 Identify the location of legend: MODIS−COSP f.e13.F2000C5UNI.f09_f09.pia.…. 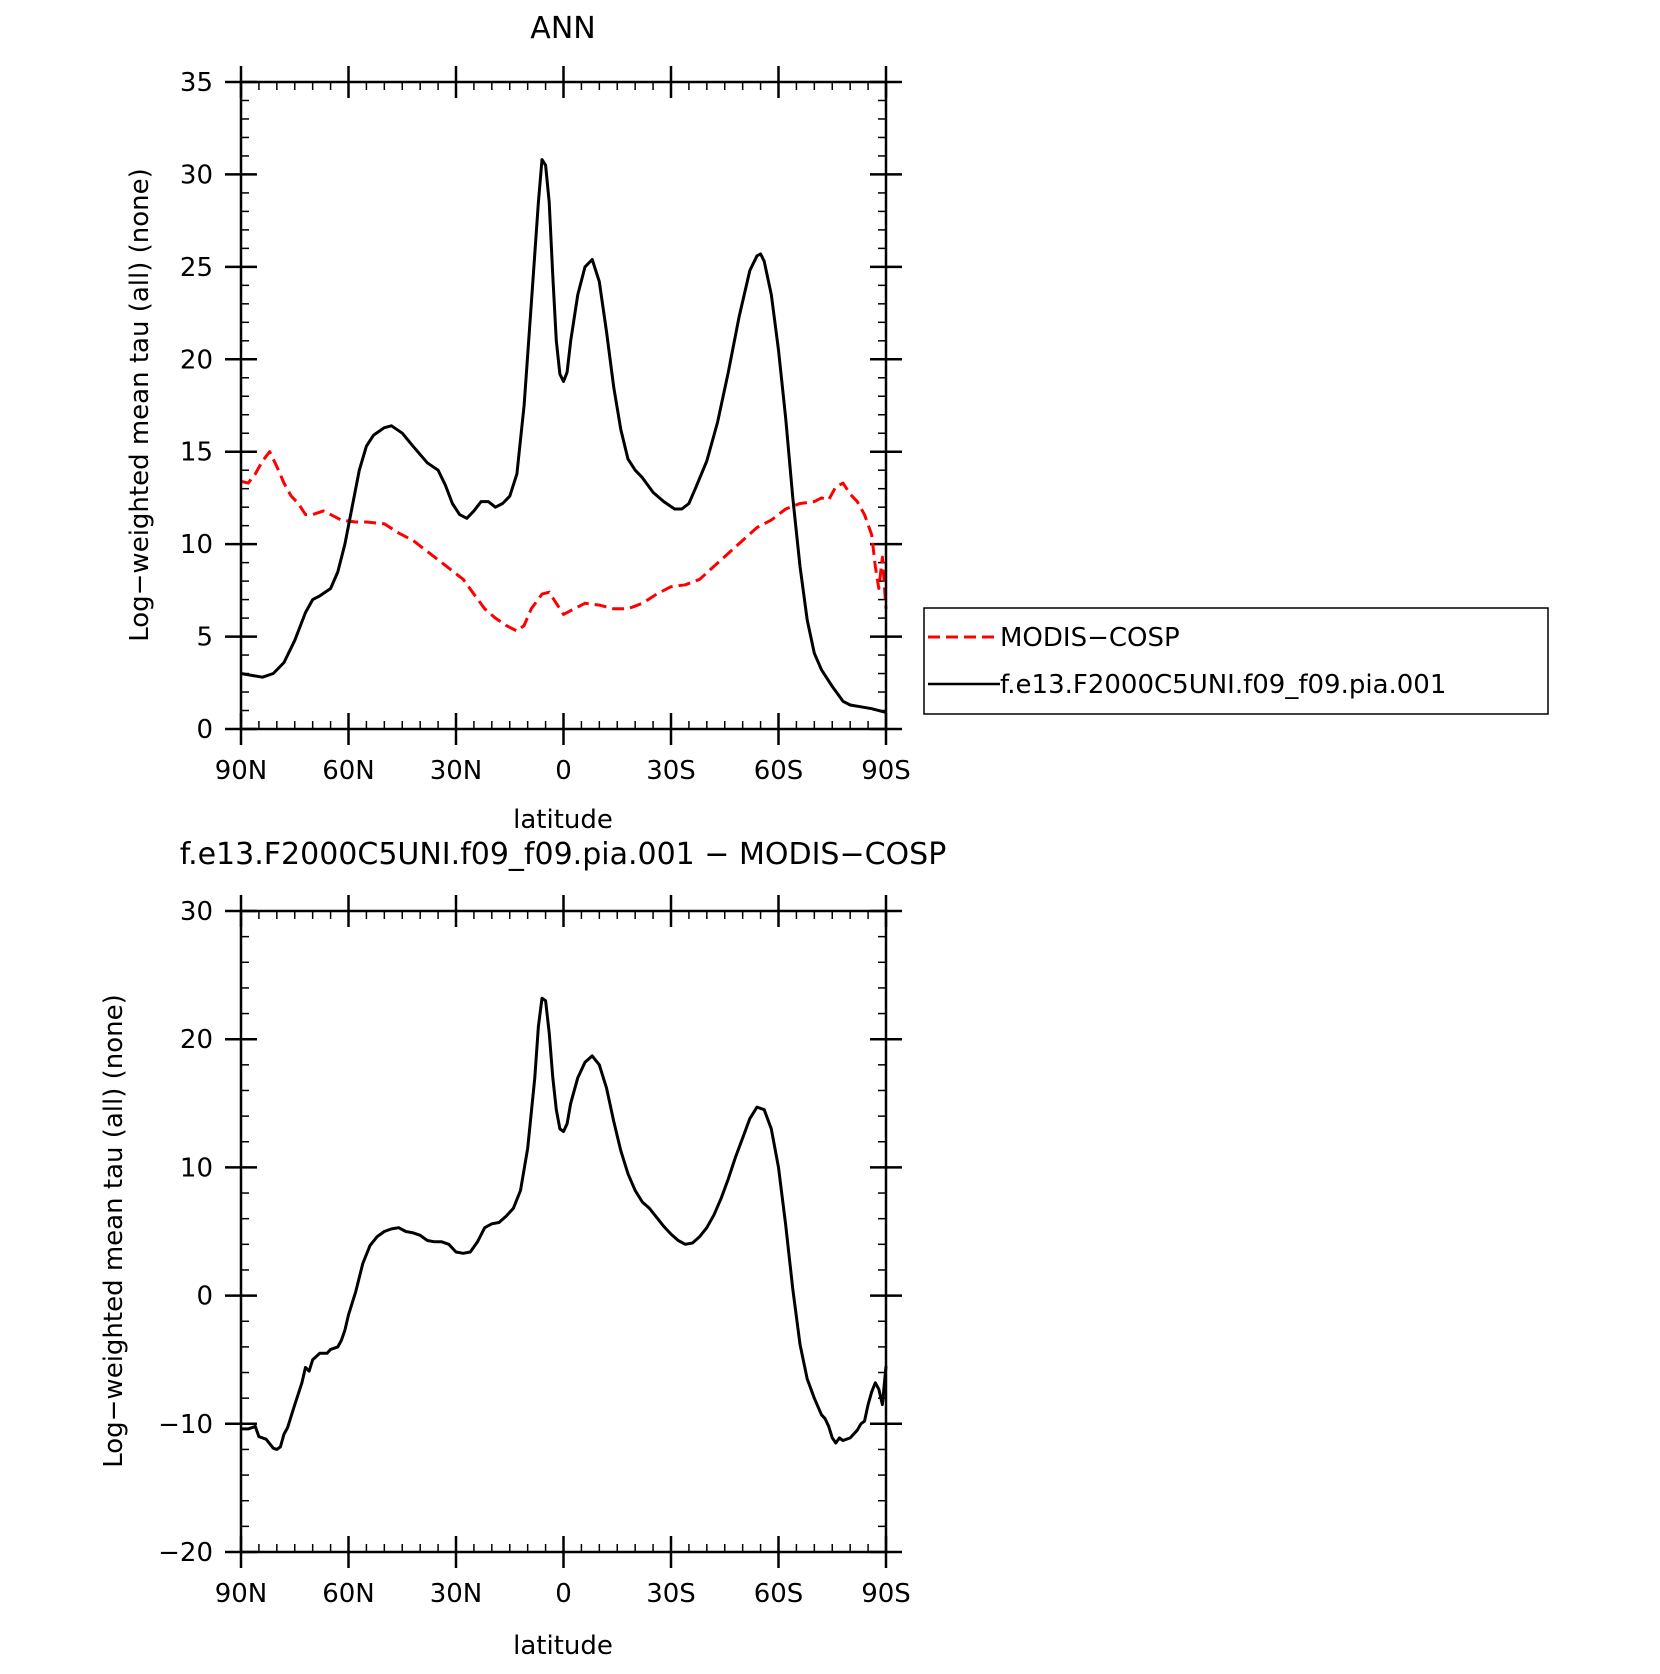
(1236, 661).